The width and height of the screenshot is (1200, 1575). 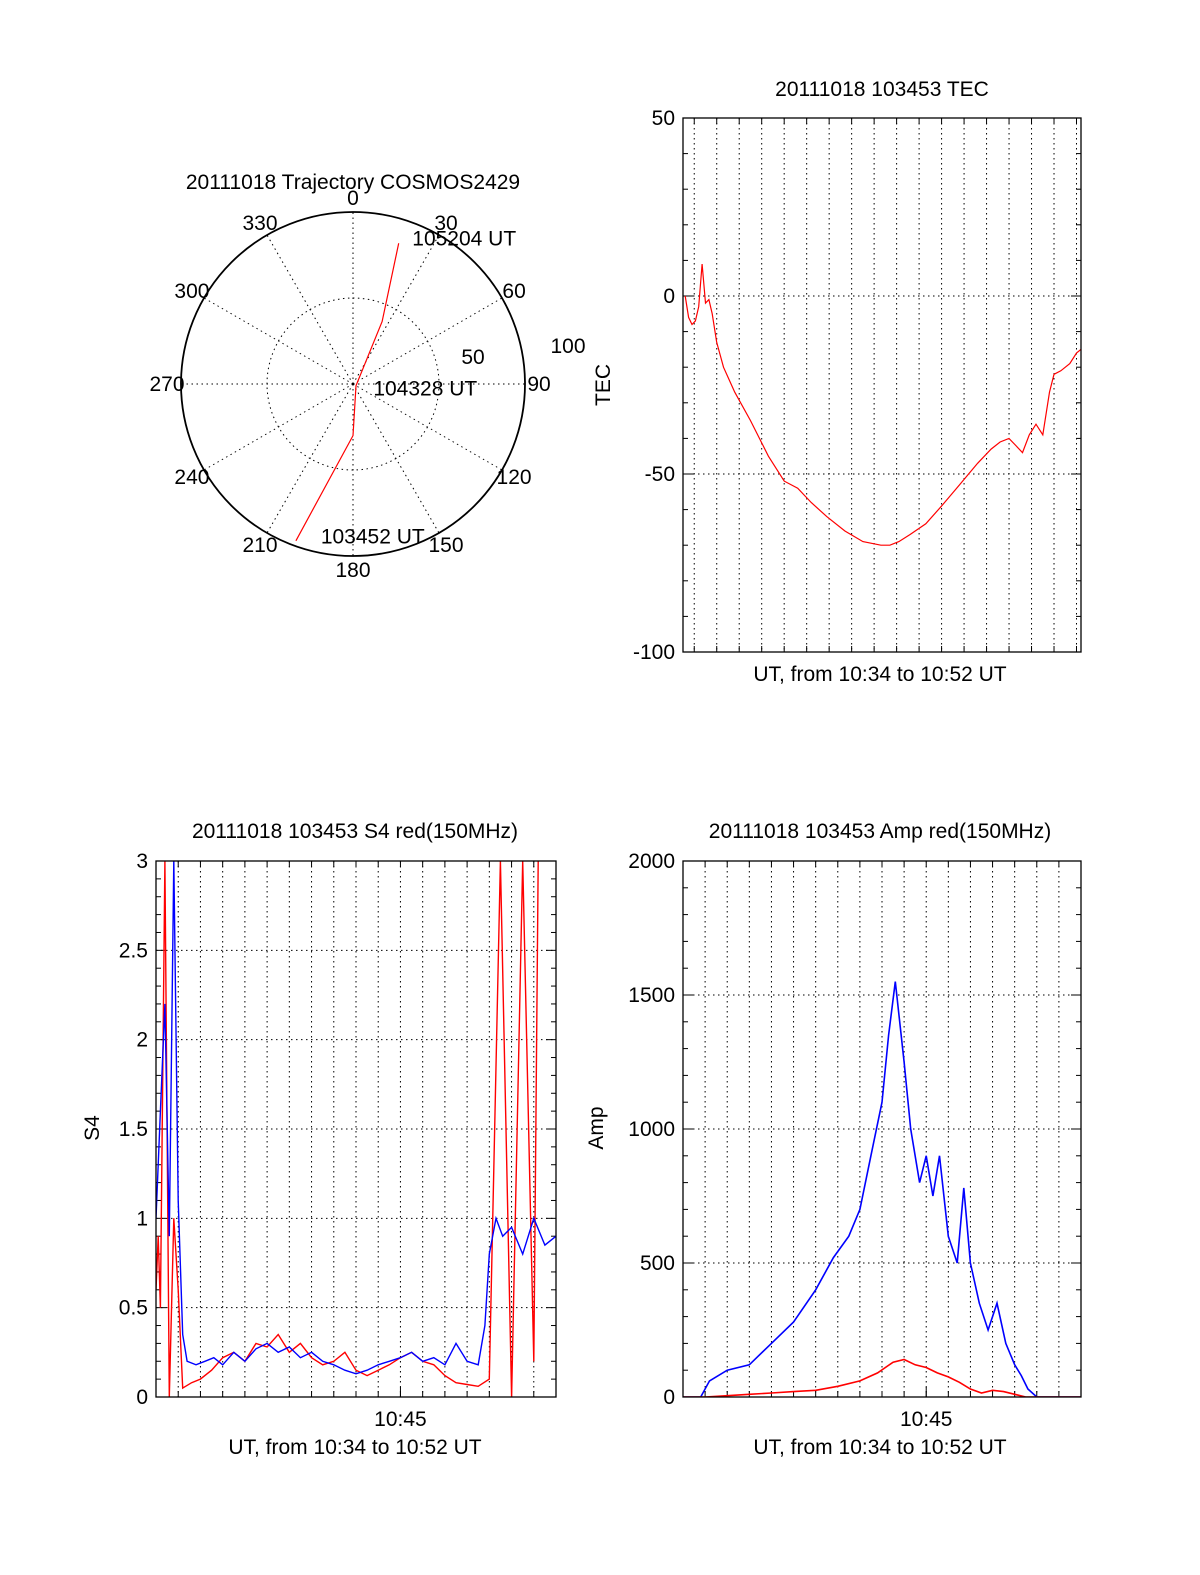 What do you see at coordinates (133, 1129) in the screenshot?
I see `y-tick-label: 1.5` at bounding box center [133, 1129].